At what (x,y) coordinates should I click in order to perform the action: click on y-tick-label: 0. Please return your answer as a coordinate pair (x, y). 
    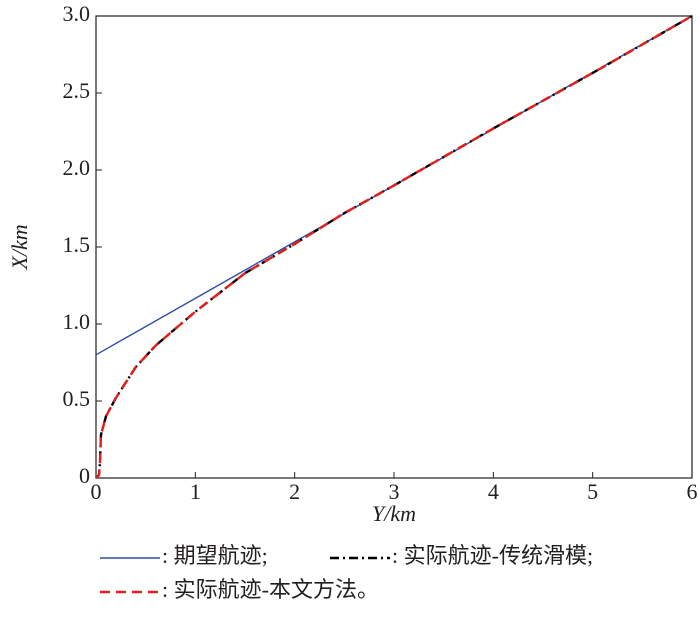
    Looking at the image, I should click on (84, 475).